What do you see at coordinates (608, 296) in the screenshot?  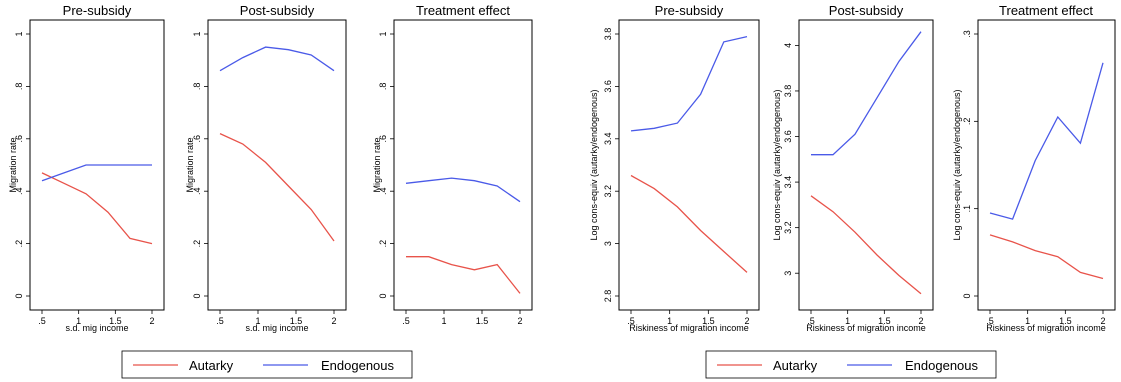 I see `y-tick-label: 2.8` at bounding box center [608, 296].